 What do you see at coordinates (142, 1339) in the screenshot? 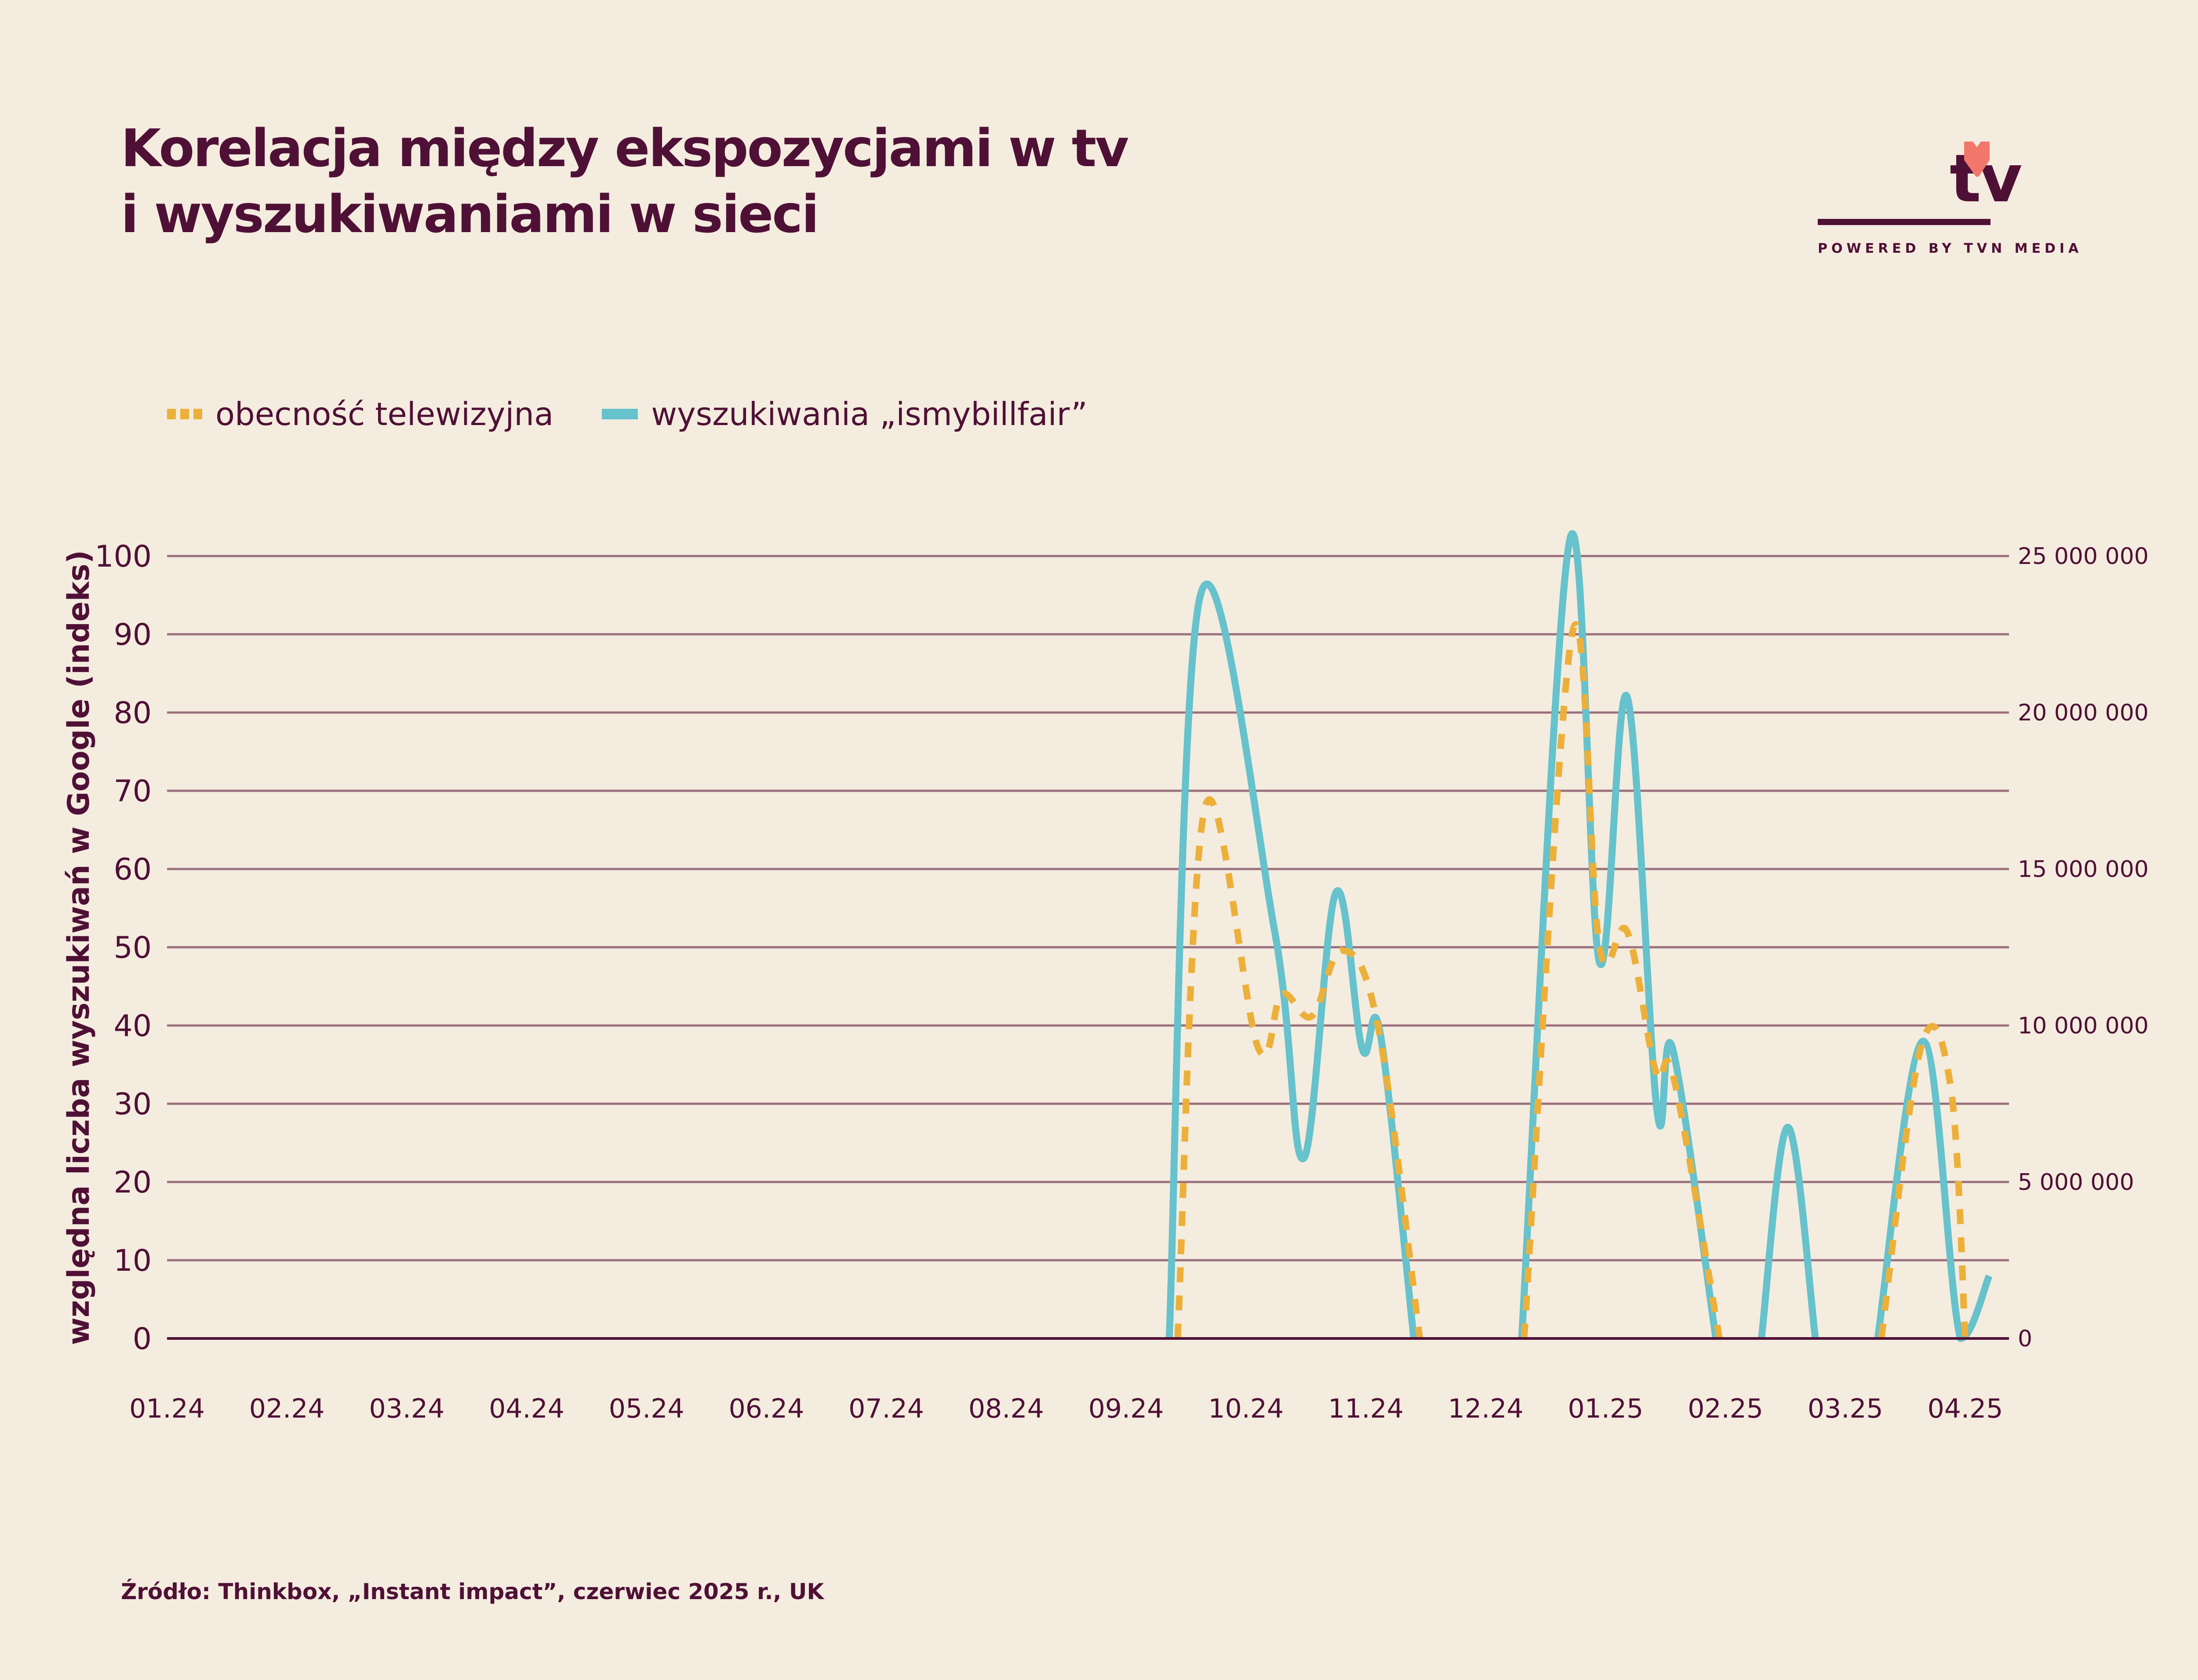
I see `y-tick-label: 0` at bounding box center [142, 1339].